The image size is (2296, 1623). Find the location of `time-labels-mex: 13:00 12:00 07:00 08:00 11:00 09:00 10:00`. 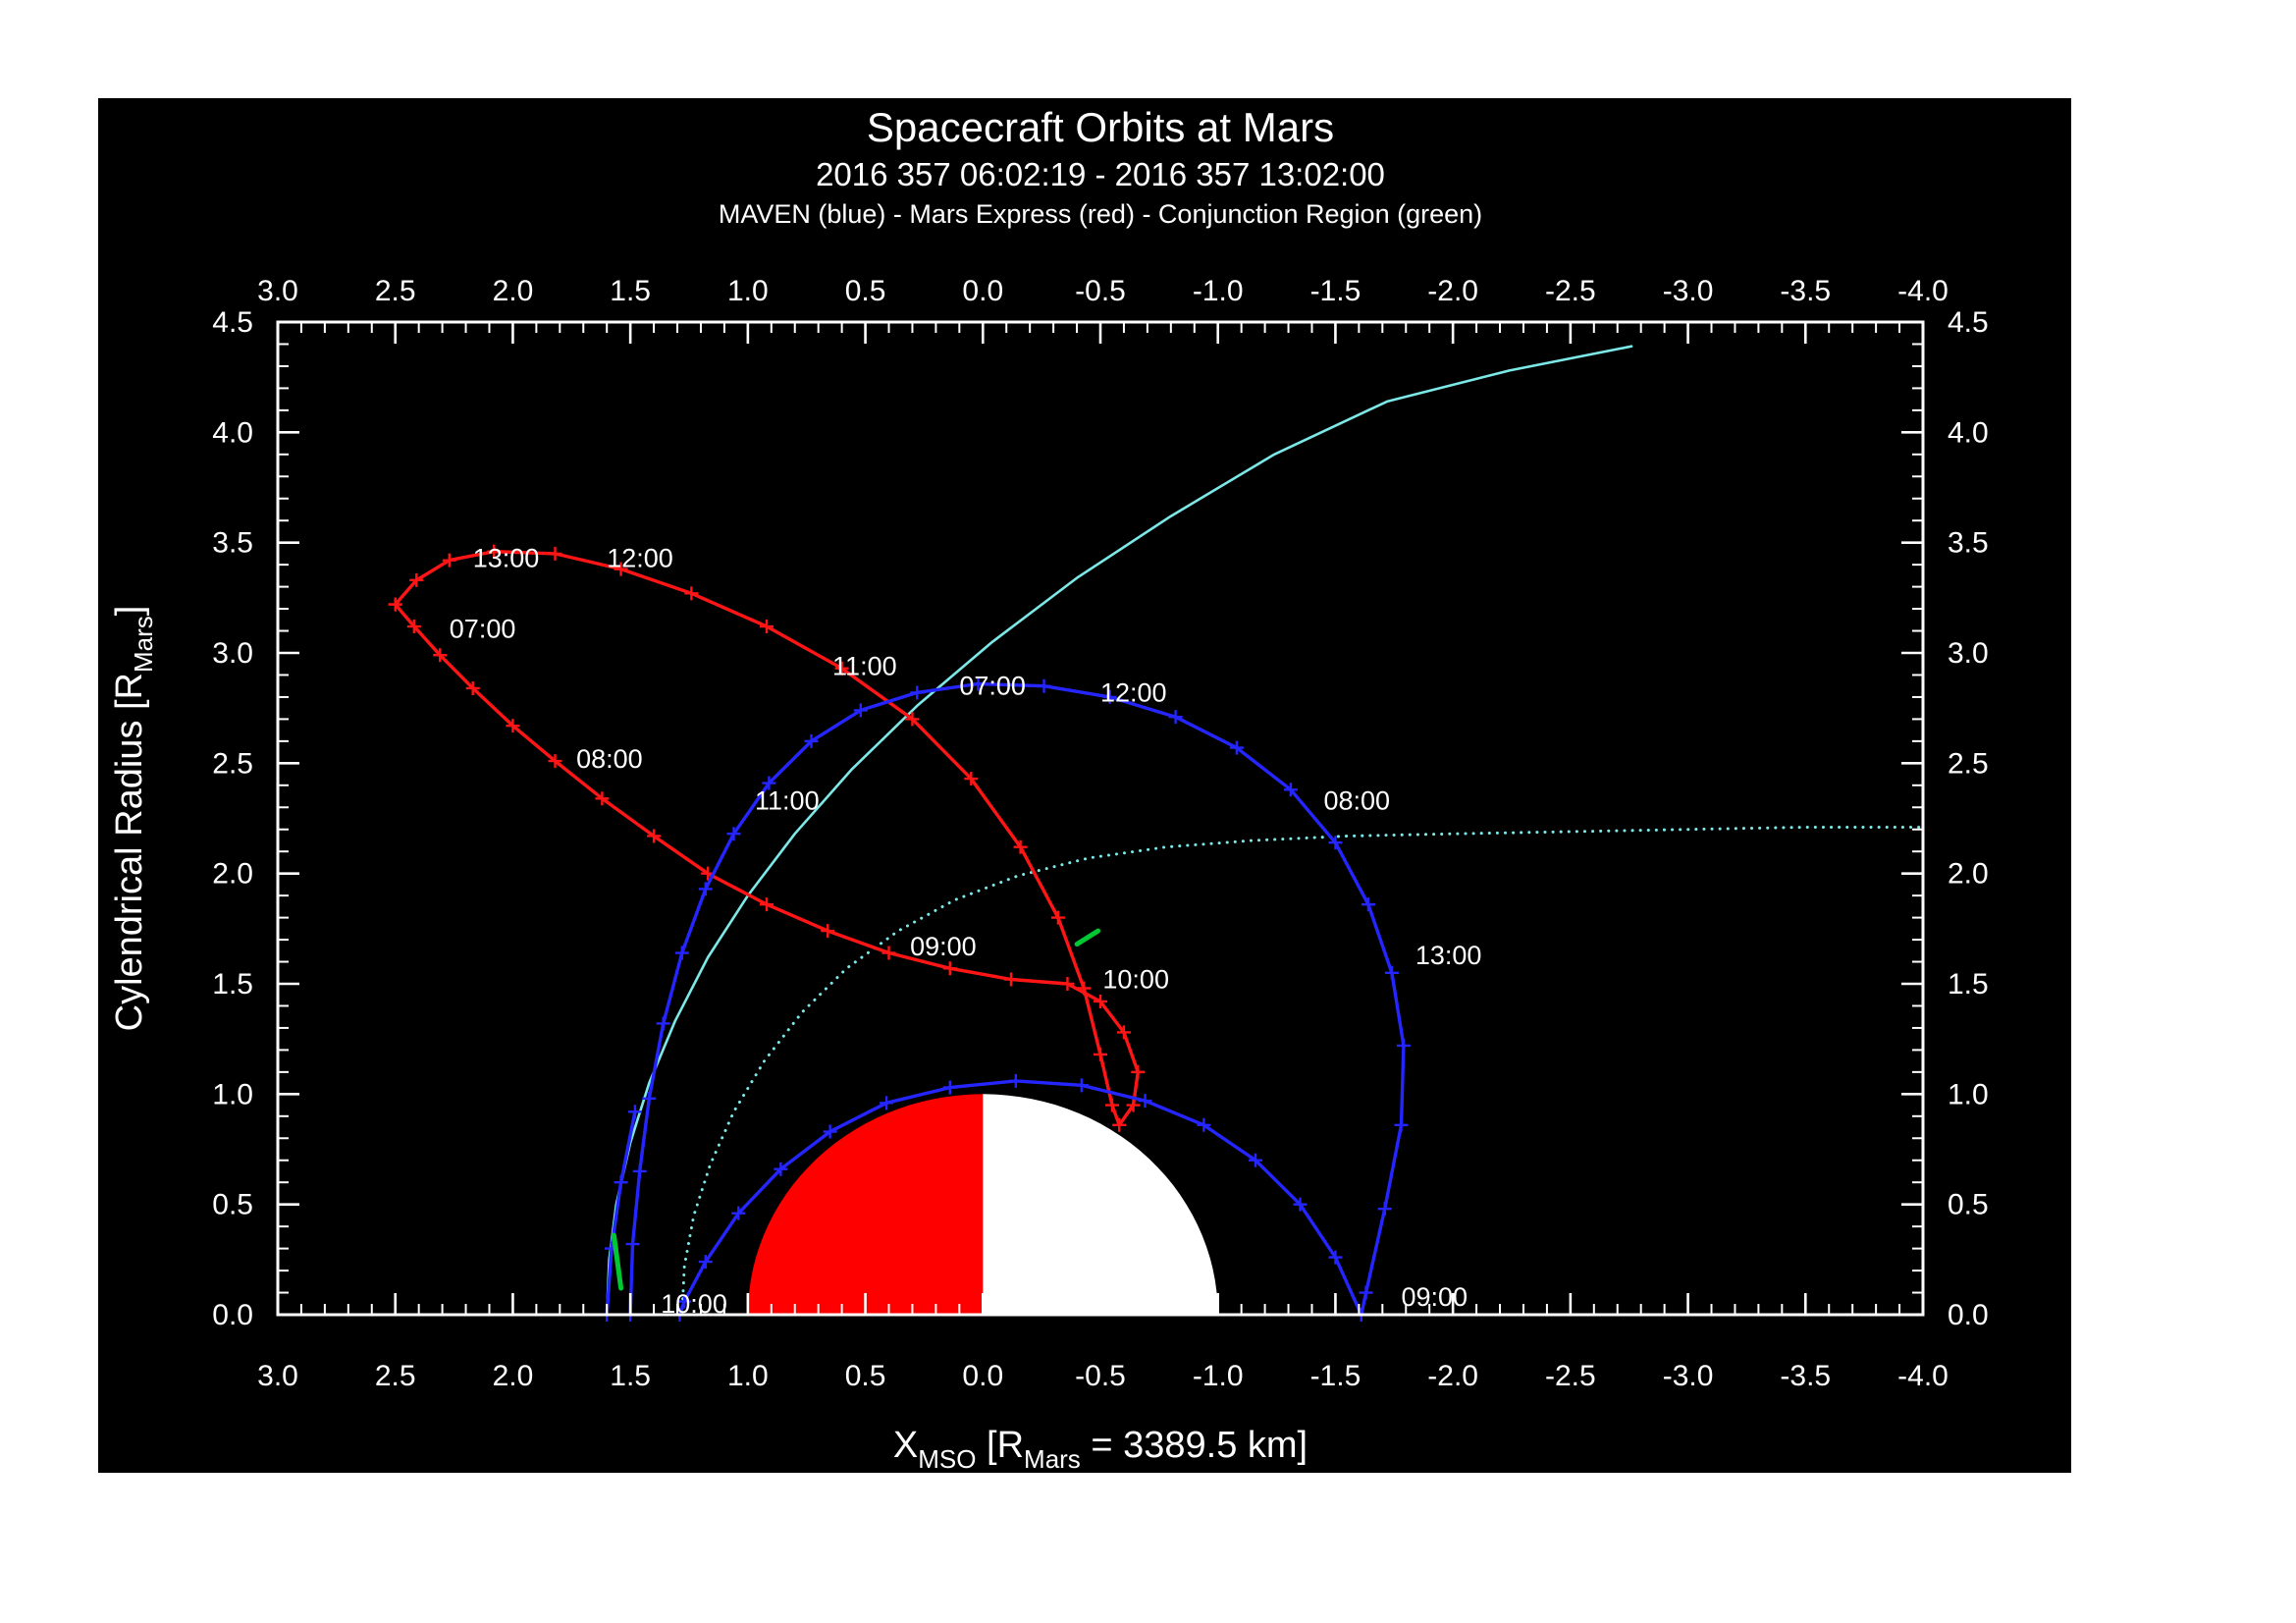

time-labels-mex: 13:00 12:00 07:00 08:00 11:00 09:00 10:00 is located at coordinates (809, 768).